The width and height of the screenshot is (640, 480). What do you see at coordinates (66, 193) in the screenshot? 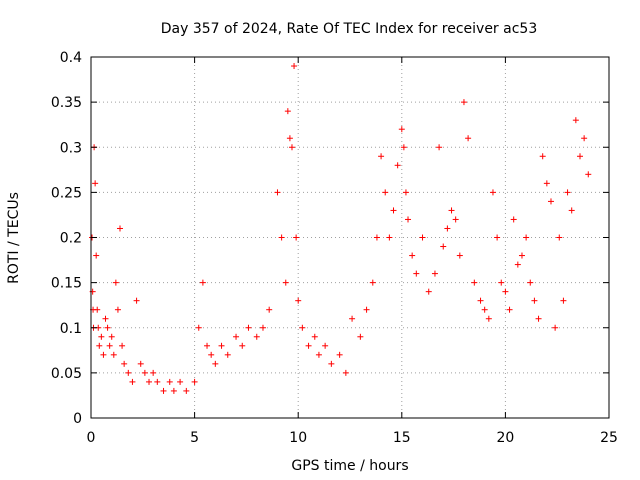
I see `y-tick-label: 0.25` at bounding box center [66, 193].